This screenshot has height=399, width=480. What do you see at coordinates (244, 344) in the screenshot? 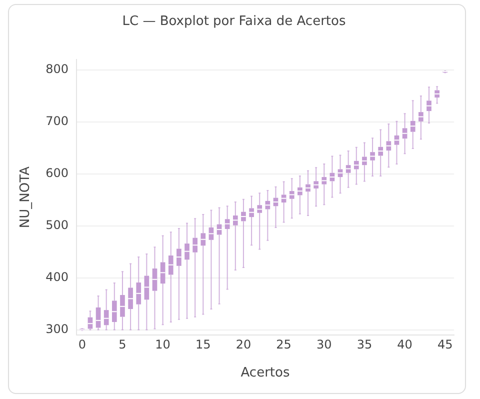
I see `x-tick-label: 20` at bounding box center [244, 344].